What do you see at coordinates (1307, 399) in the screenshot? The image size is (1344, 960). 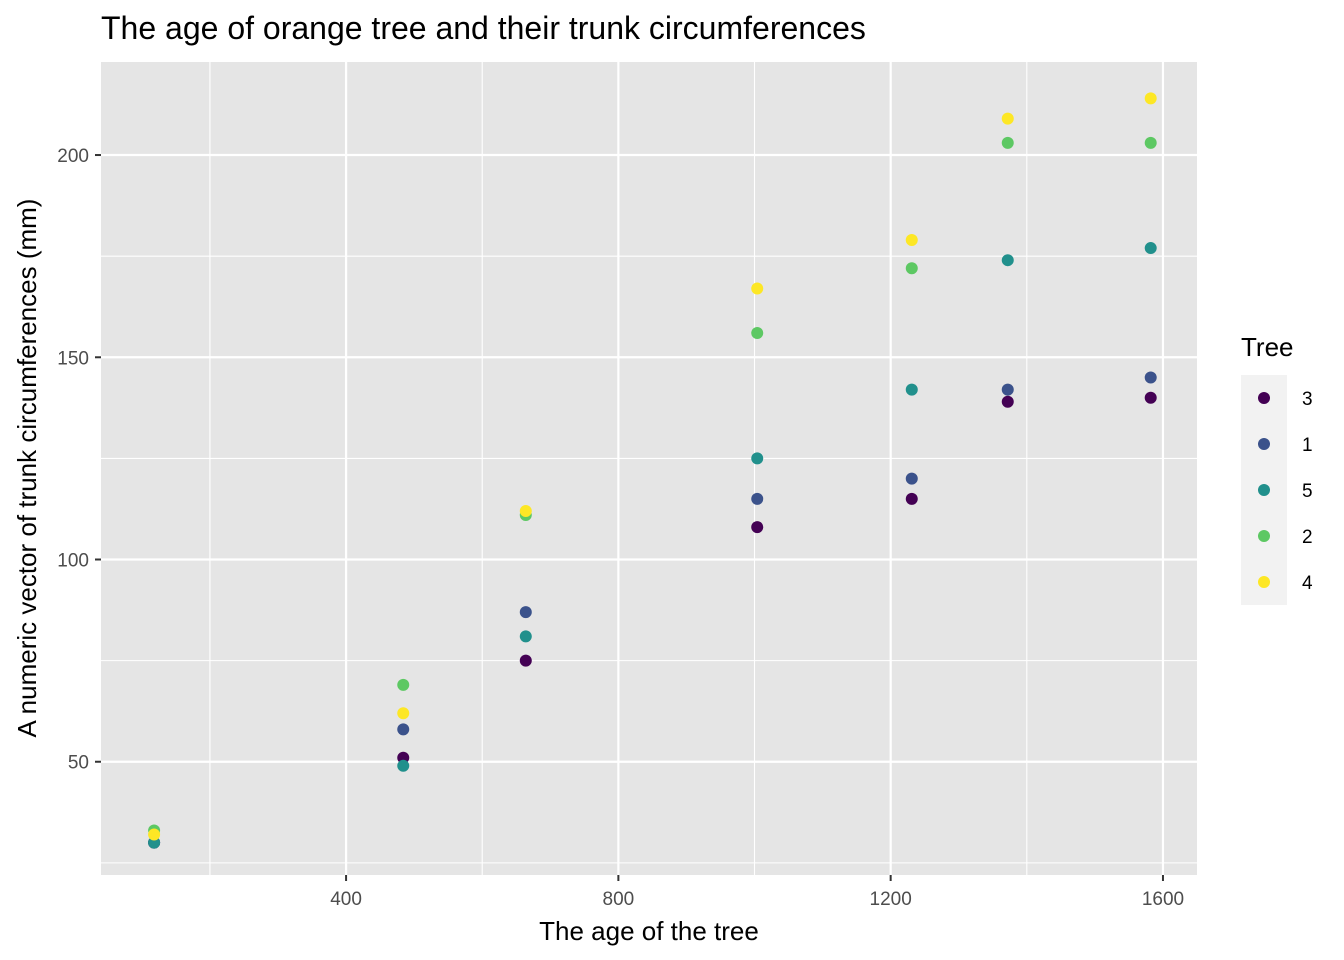 I see `legend-label-3: 3` at bounding box center [1307, 399].